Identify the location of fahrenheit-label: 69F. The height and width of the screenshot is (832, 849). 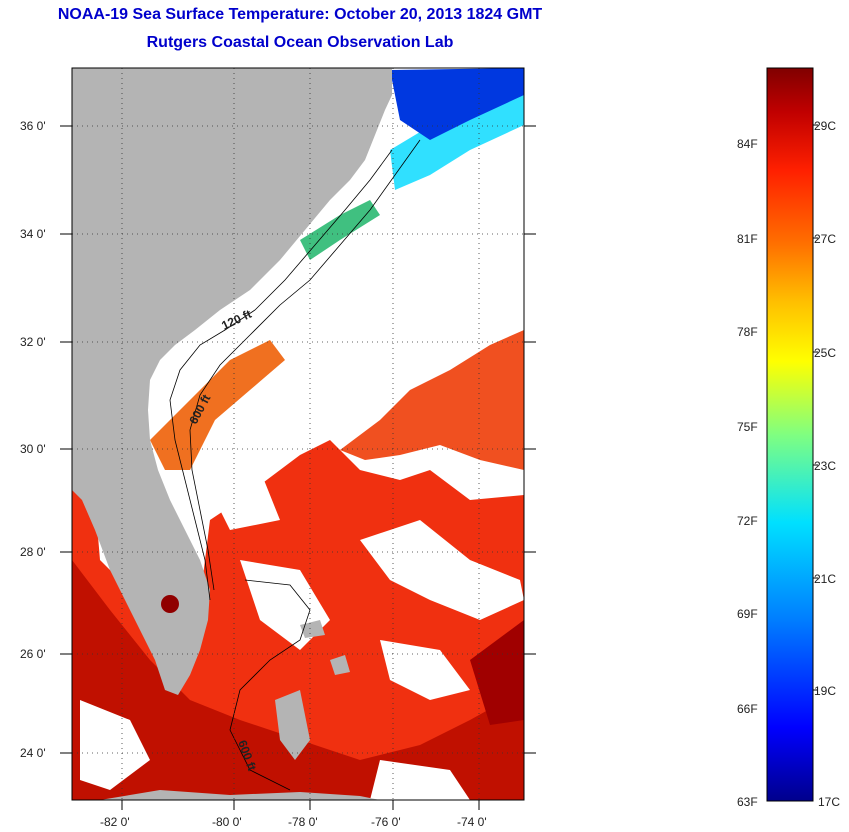
(747, 614).